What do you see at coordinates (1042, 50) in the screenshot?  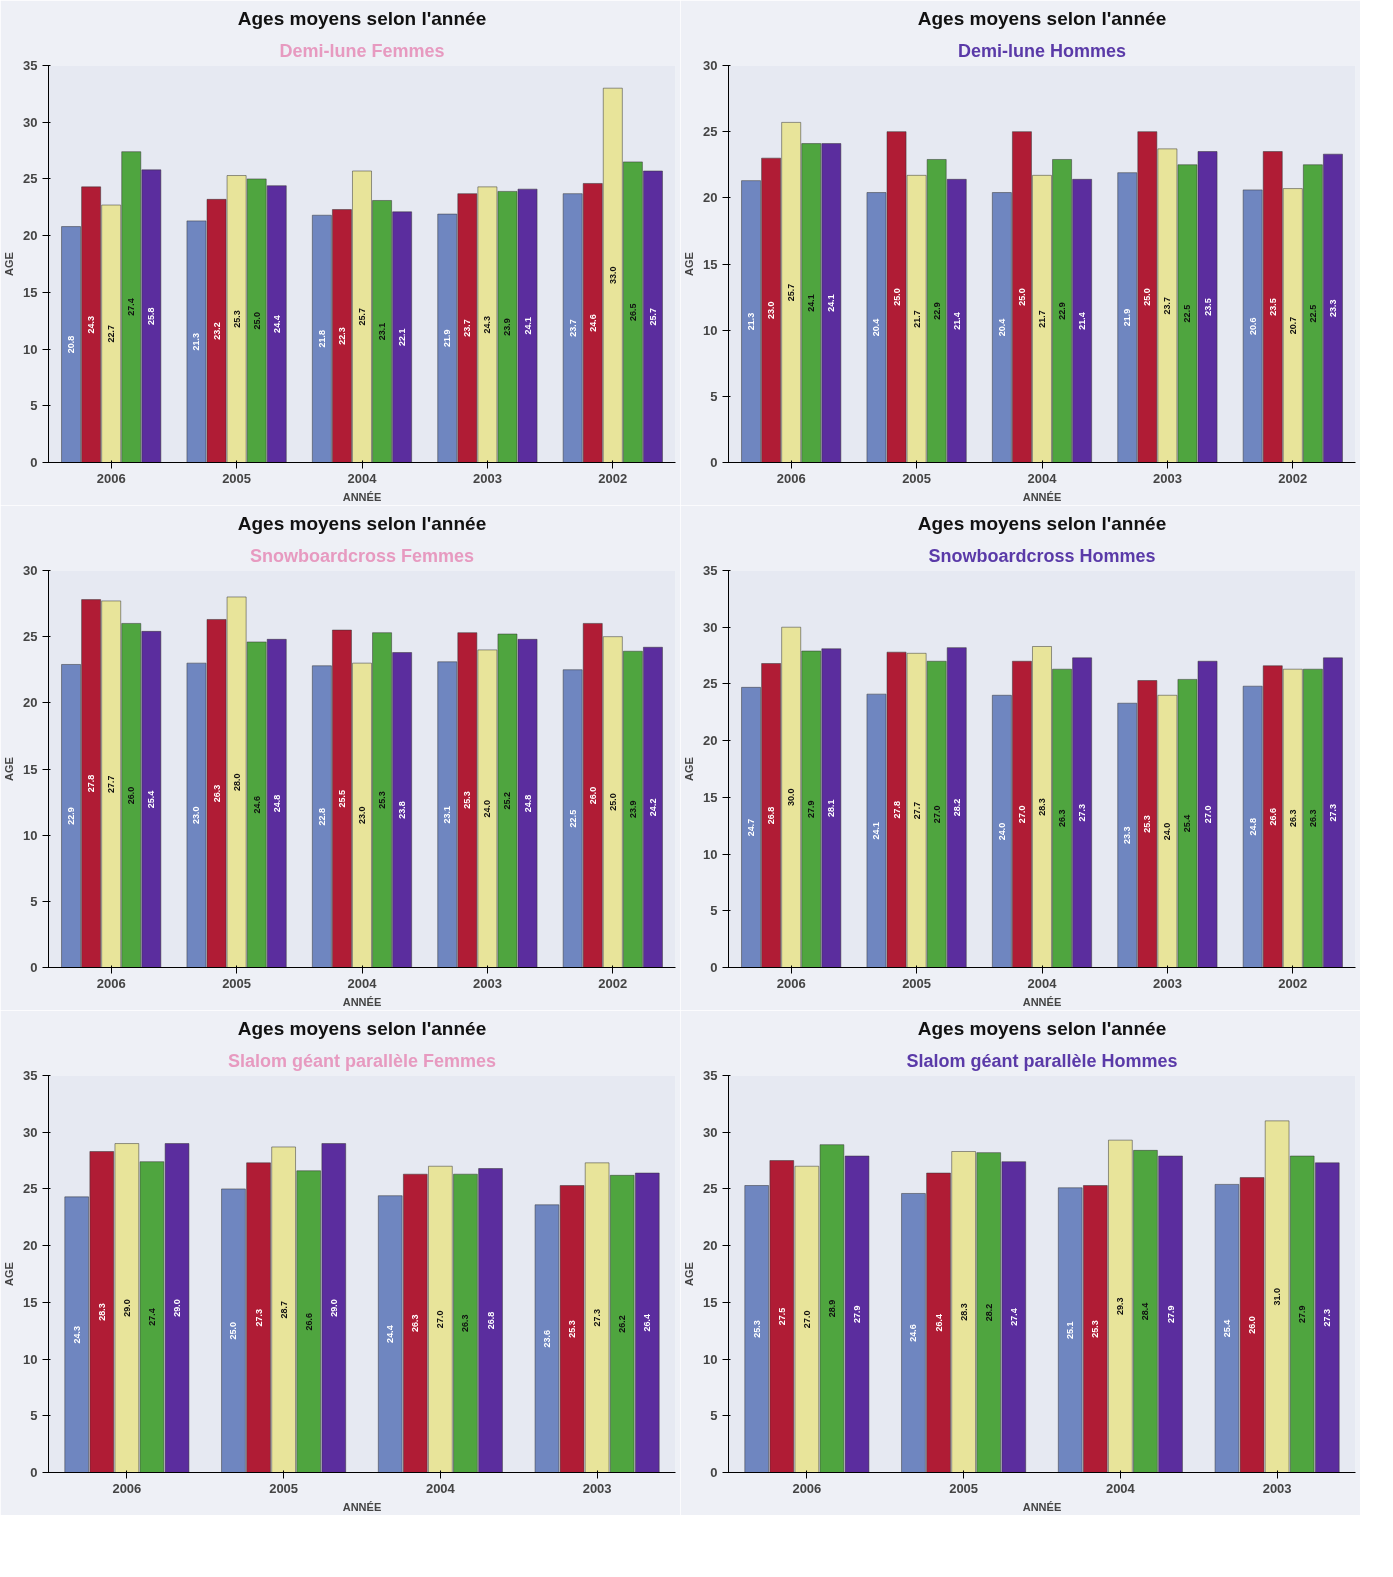 I see `chart-subtitle: Demi-lune Hommes` at bounding box center [1042, 50].